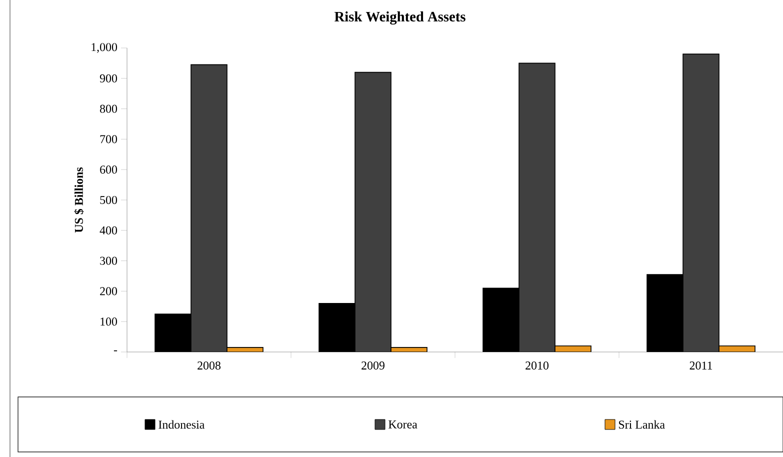  Describe the element at coordinates (373, 366) in the screenshot. I see `x-tick-label: 2009` at that location.